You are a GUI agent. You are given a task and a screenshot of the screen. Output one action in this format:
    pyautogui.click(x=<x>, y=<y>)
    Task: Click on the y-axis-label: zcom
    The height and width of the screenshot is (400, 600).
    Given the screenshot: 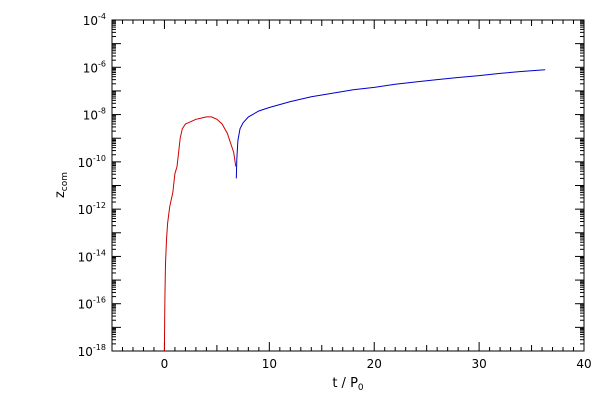 What is the action you would take?
    pyautogui.click(x=61, y=185)
    